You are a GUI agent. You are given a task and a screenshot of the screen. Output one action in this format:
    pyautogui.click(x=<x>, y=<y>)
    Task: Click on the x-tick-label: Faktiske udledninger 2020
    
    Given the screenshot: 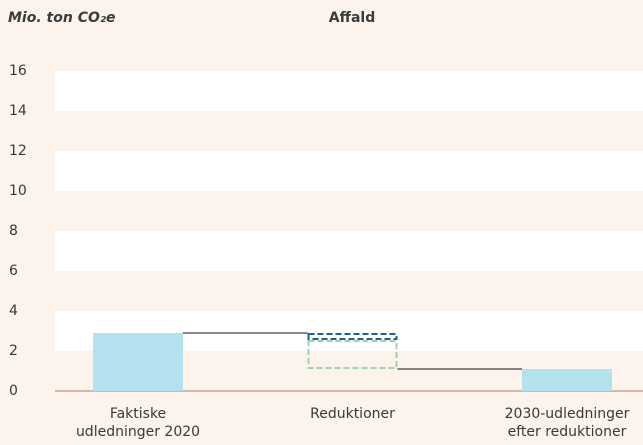 What is the action you would take?
    pyautogui.click(x=138, y=423)
    